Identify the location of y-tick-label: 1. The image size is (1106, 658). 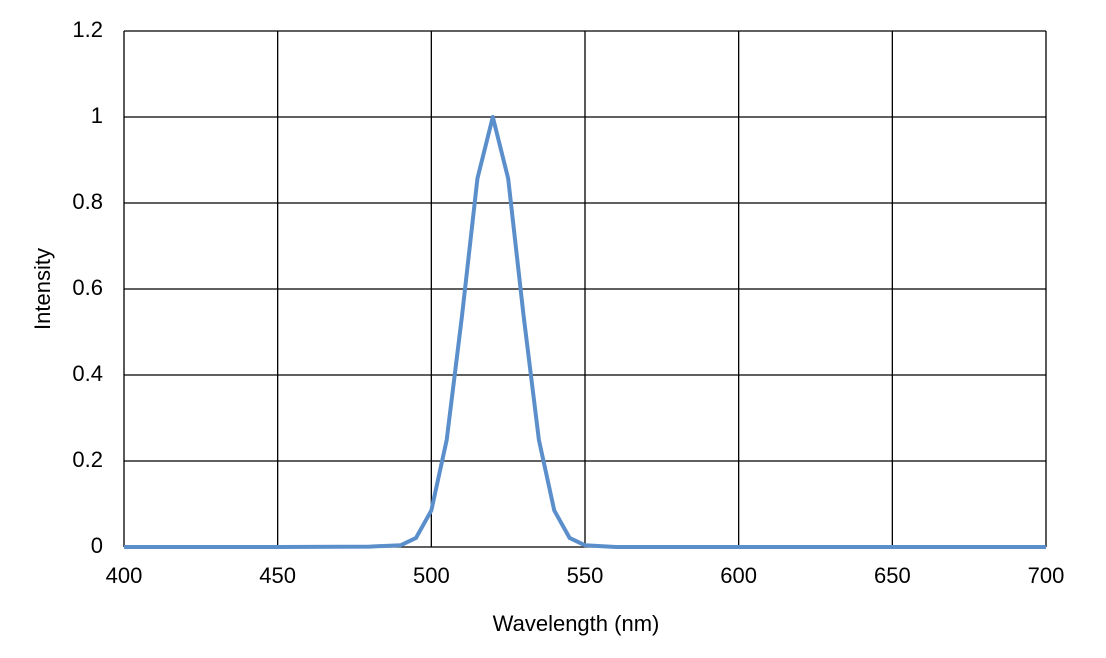
(97, 115).